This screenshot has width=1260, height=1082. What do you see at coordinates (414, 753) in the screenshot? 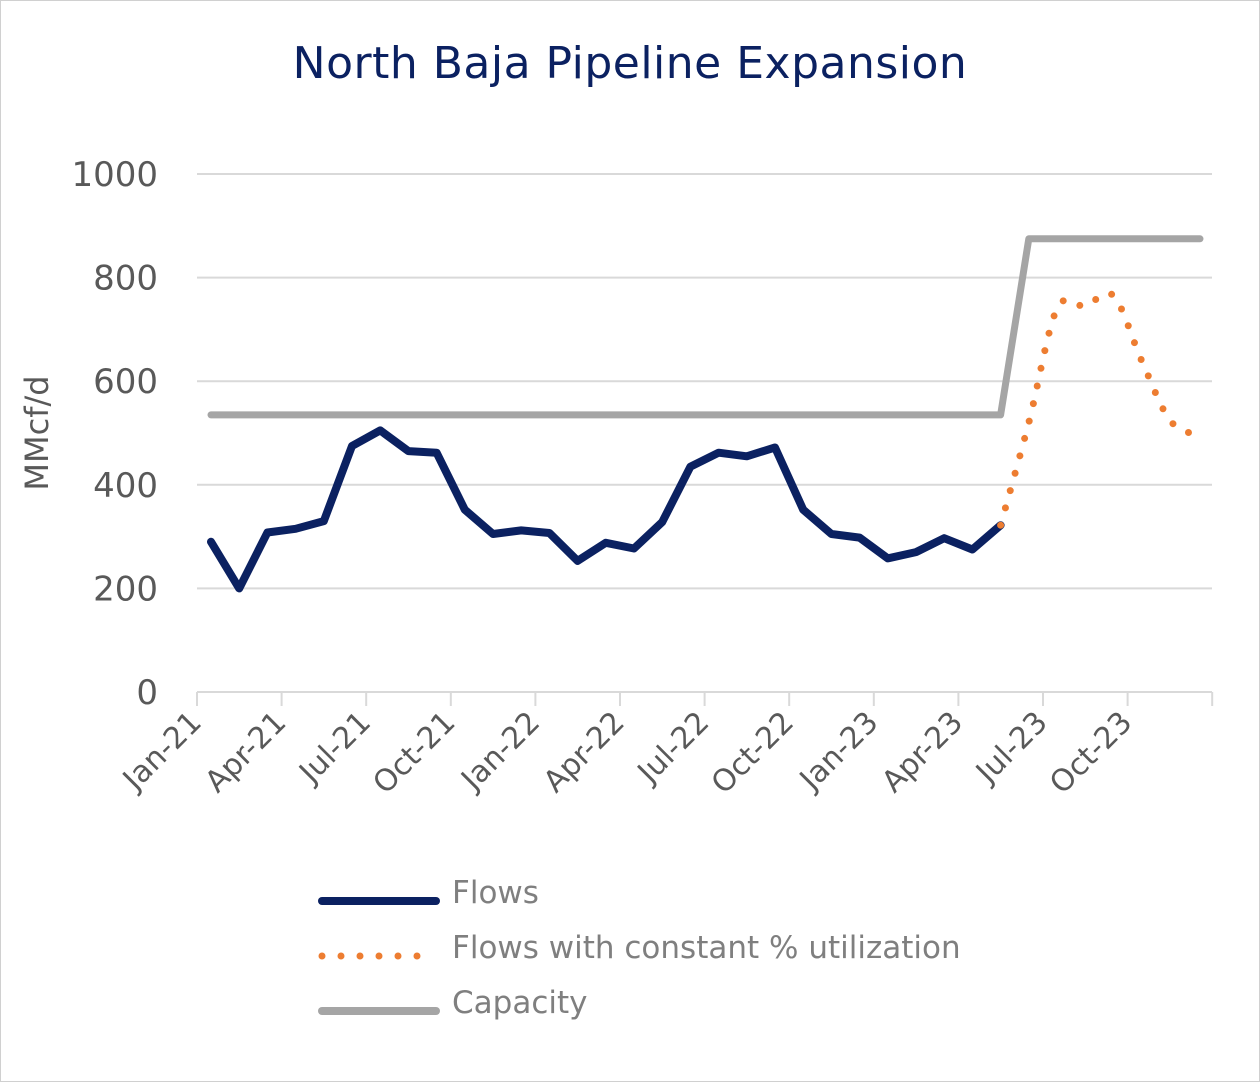
I see `x-tick-label: Oct-21` at bounding box center [414, 753].